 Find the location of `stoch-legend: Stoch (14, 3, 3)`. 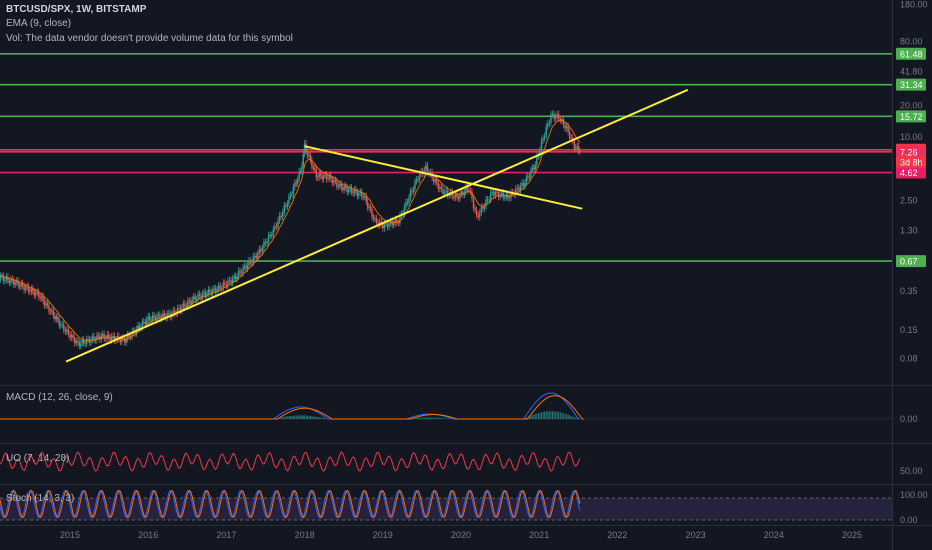

stoch-legend: Stoch (14, 3, 3) is located at coordinates (40, 498).